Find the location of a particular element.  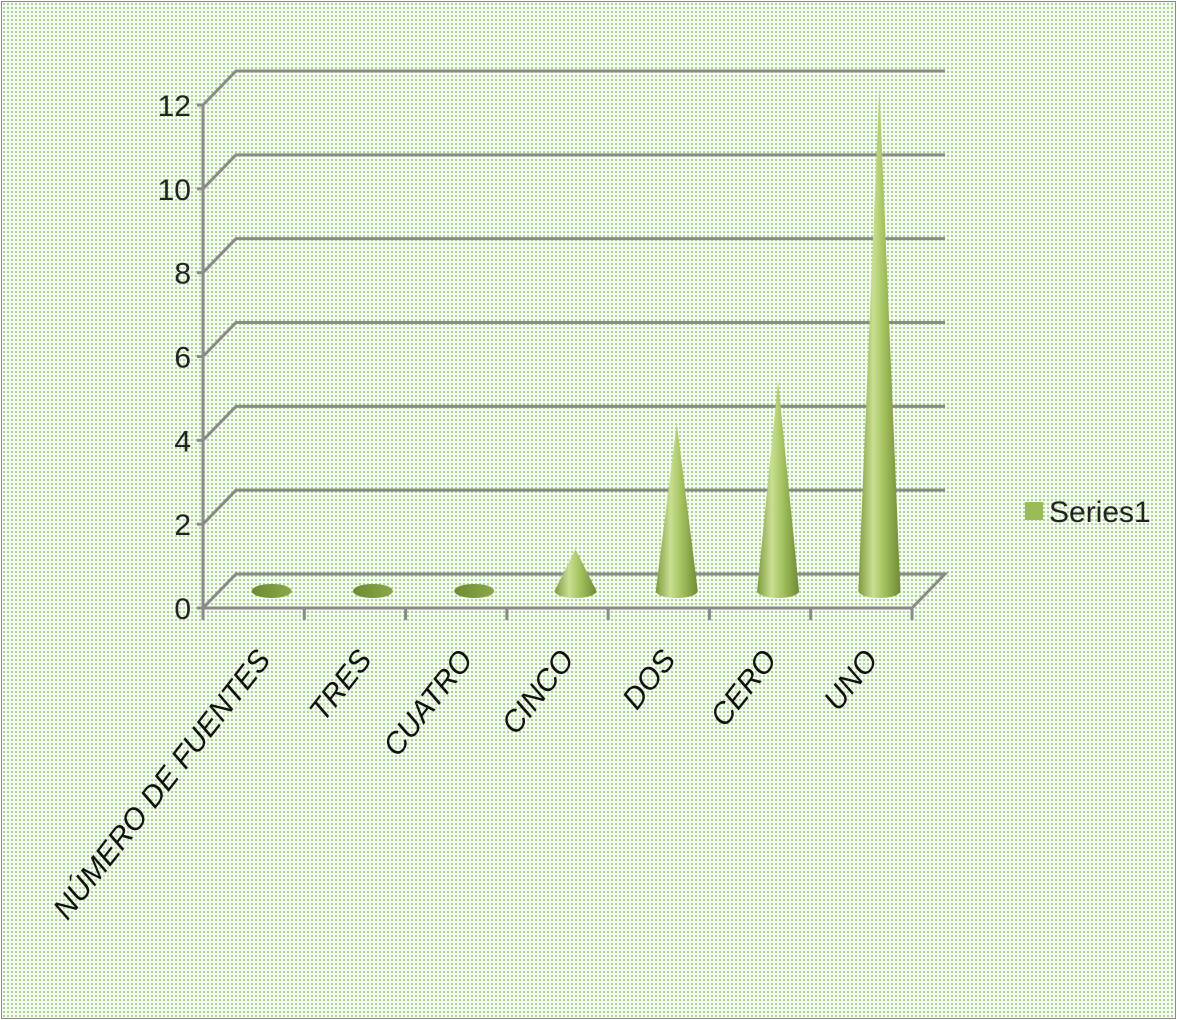

legend-swatch-series1 is located at coordinates (1034, 511).